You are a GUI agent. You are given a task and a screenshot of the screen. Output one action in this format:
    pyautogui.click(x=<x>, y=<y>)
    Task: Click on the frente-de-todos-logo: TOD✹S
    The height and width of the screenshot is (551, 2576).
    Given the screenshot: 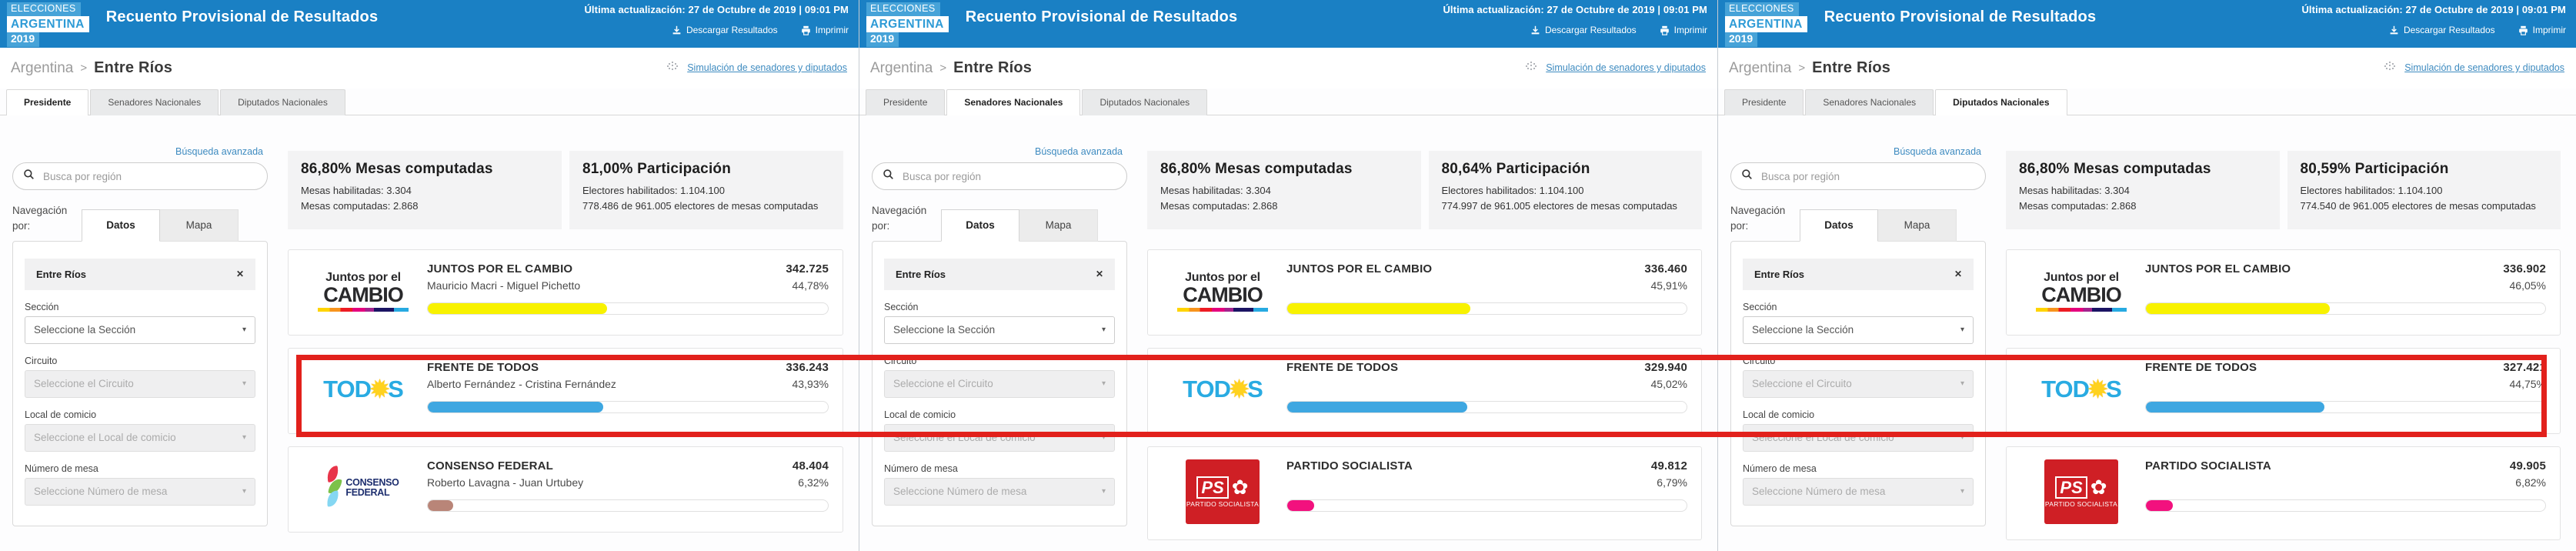 What is the action you would take?
    pyautogui.click(x=2081, y=389)
    